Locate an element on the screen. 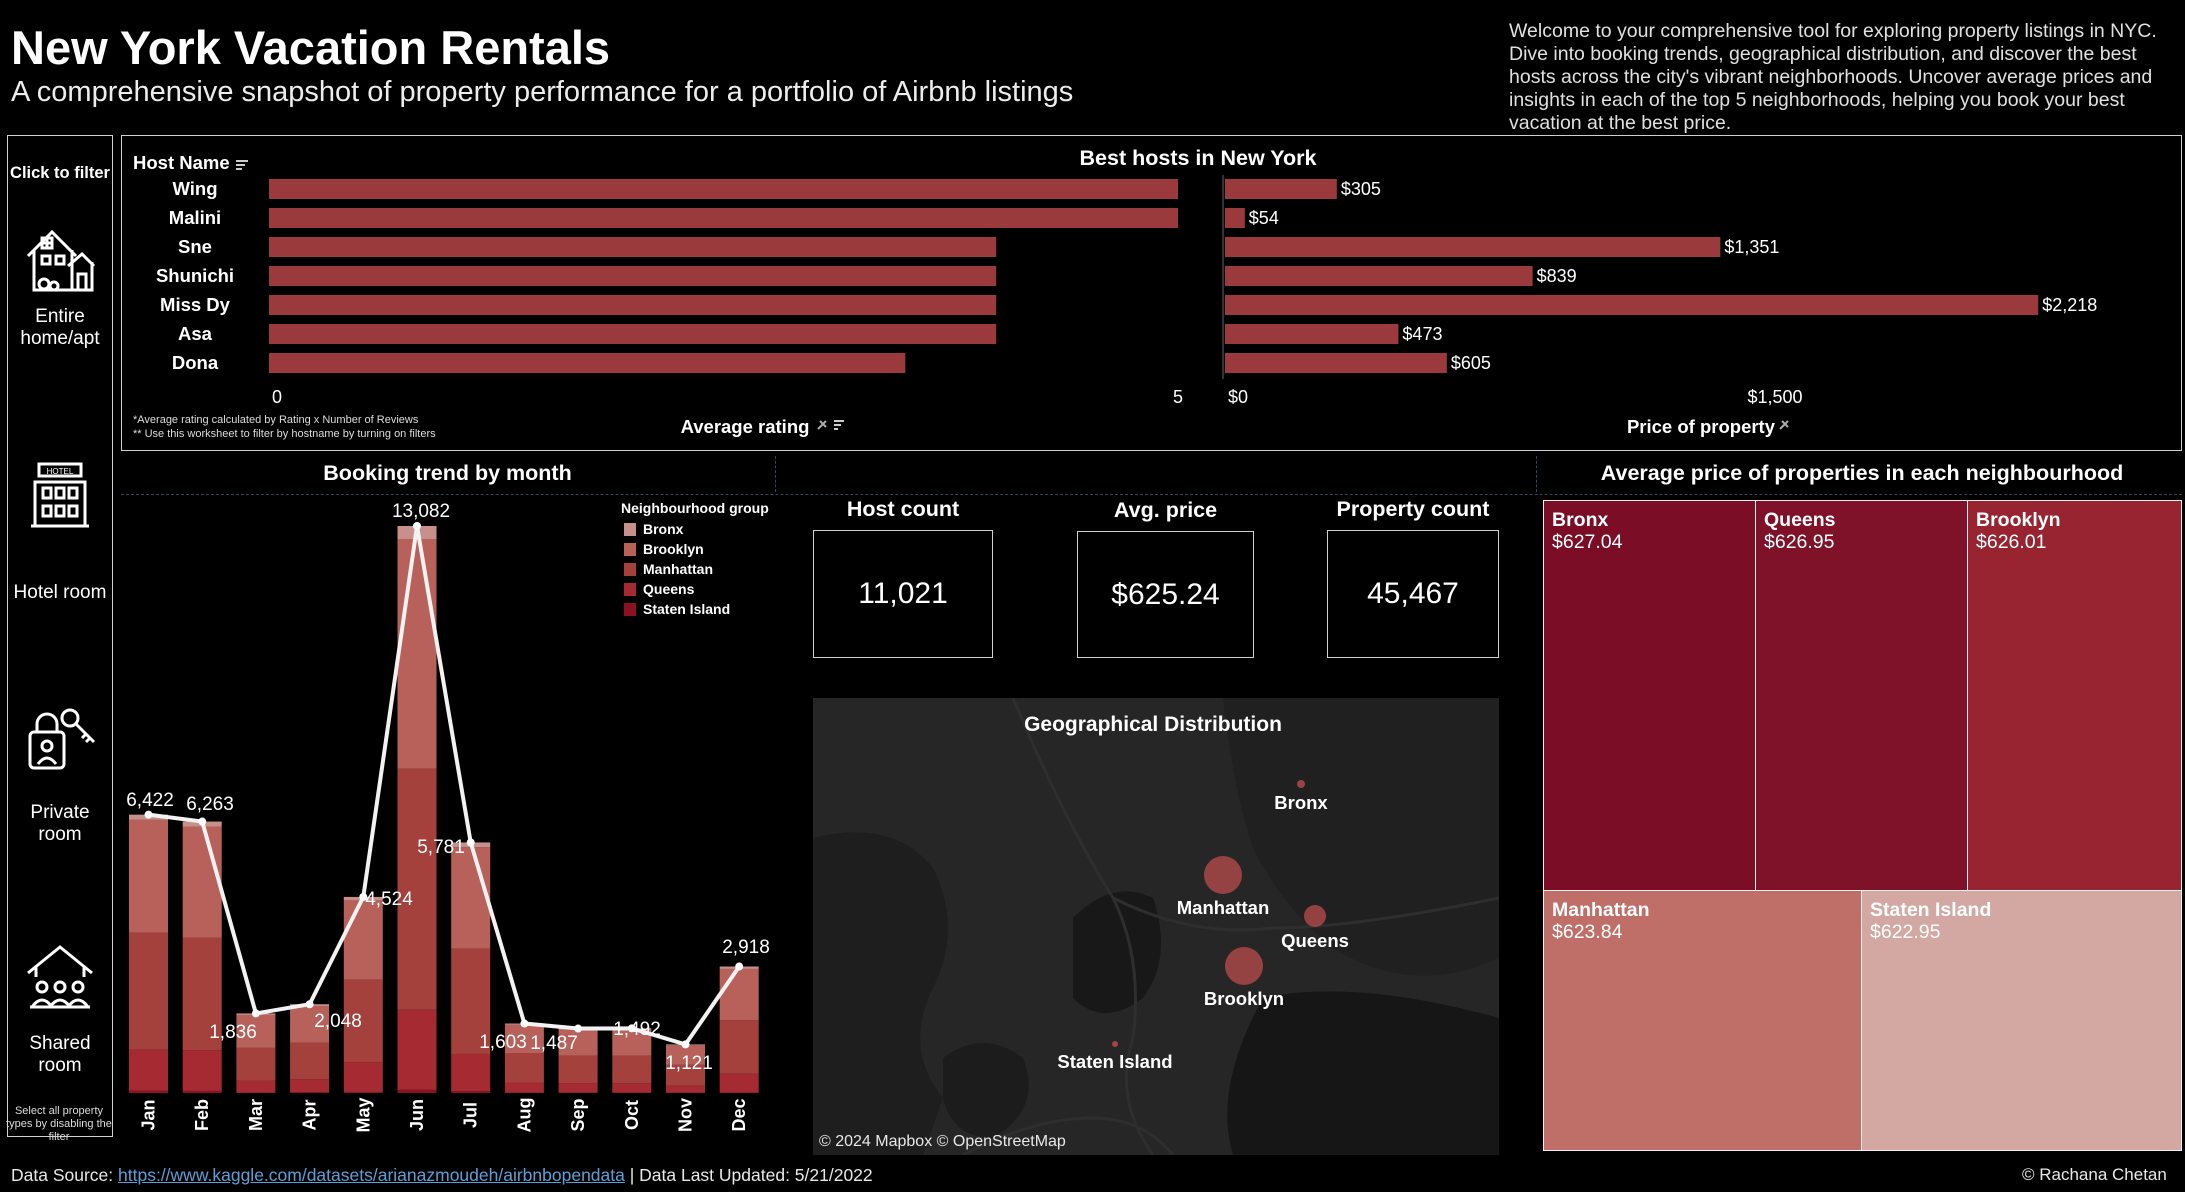 The width and height of the screenshot is (2185, 1192). host-name-label: Malini is located at coordinates (195, 217).